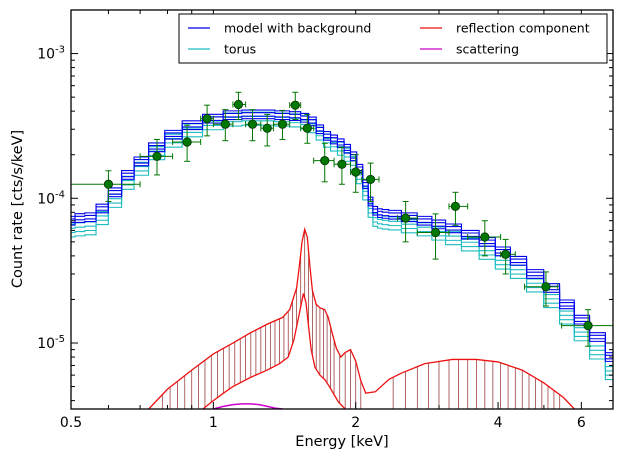 The image size is (624, 459). I want to click on y-tick-label: 10⁻³, so click(51, 54).